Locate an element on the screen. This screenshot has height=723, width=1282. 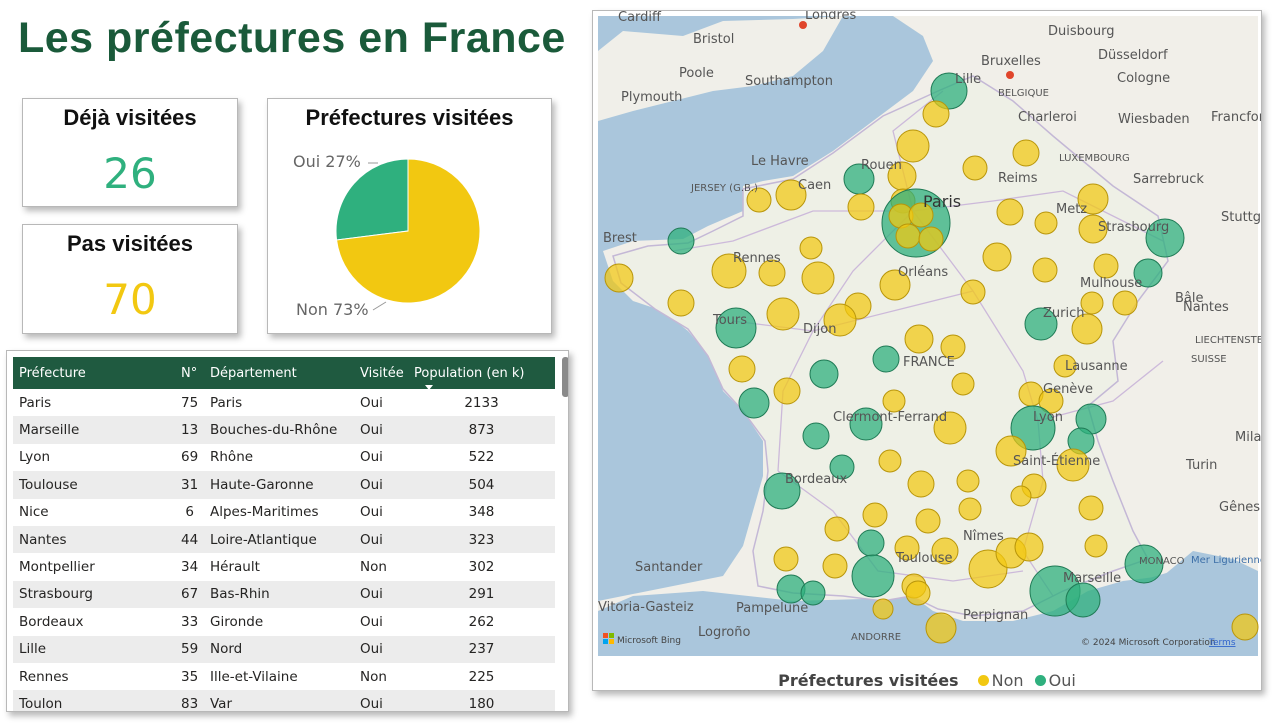
pie-chart-card: Préfectures visitées Oui 27% Non 73% is located at coordinates (409, 216).